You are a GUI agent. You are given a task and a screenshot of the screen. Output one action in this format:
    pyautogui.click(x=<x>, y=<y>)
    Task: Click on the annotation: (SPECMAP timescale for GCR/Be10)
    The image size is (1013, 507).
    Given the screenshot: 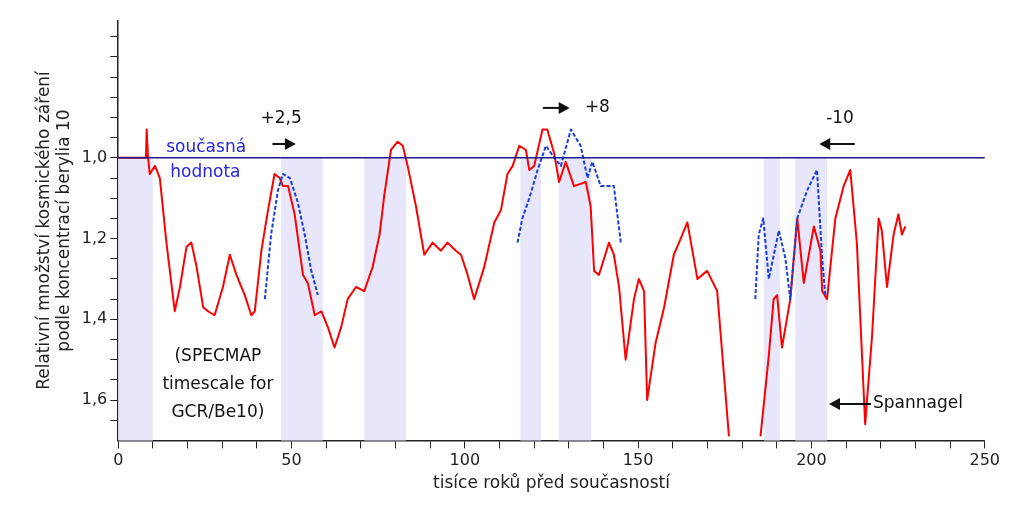 What is the action you would take?
    pyautogui.click(x=218, y=382)
    